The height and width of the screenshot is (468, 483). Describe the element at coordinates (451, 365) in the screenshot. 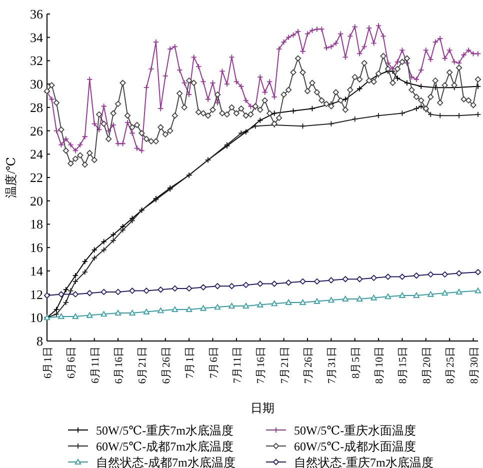

I see `xtick: 8月25日` at that location.